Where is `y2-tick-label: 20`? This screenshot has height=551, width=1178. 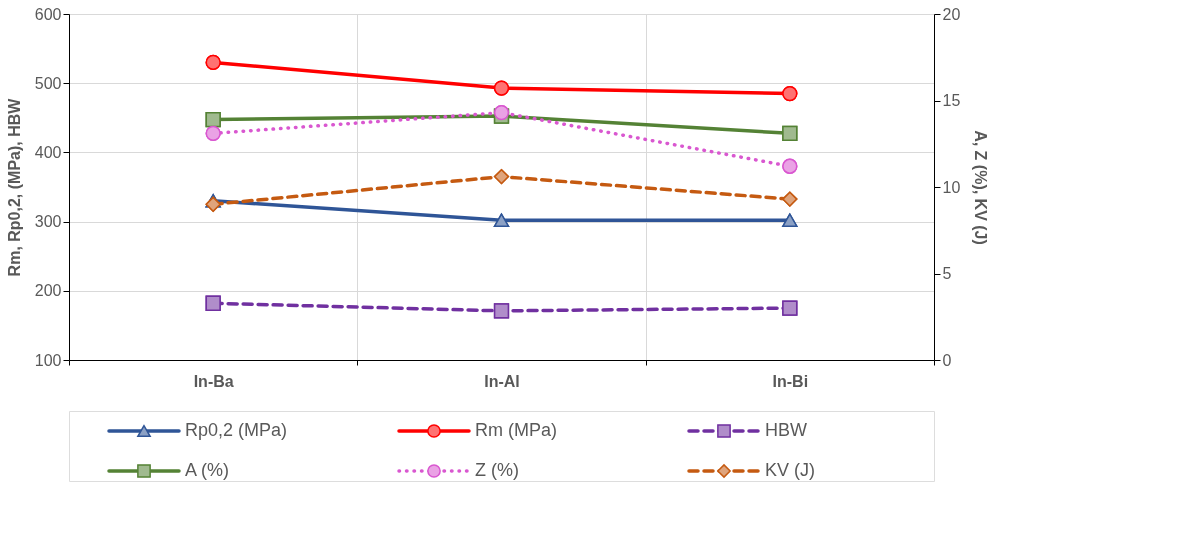
y2-tick-label: 20 is located at coordinates (951, 14).